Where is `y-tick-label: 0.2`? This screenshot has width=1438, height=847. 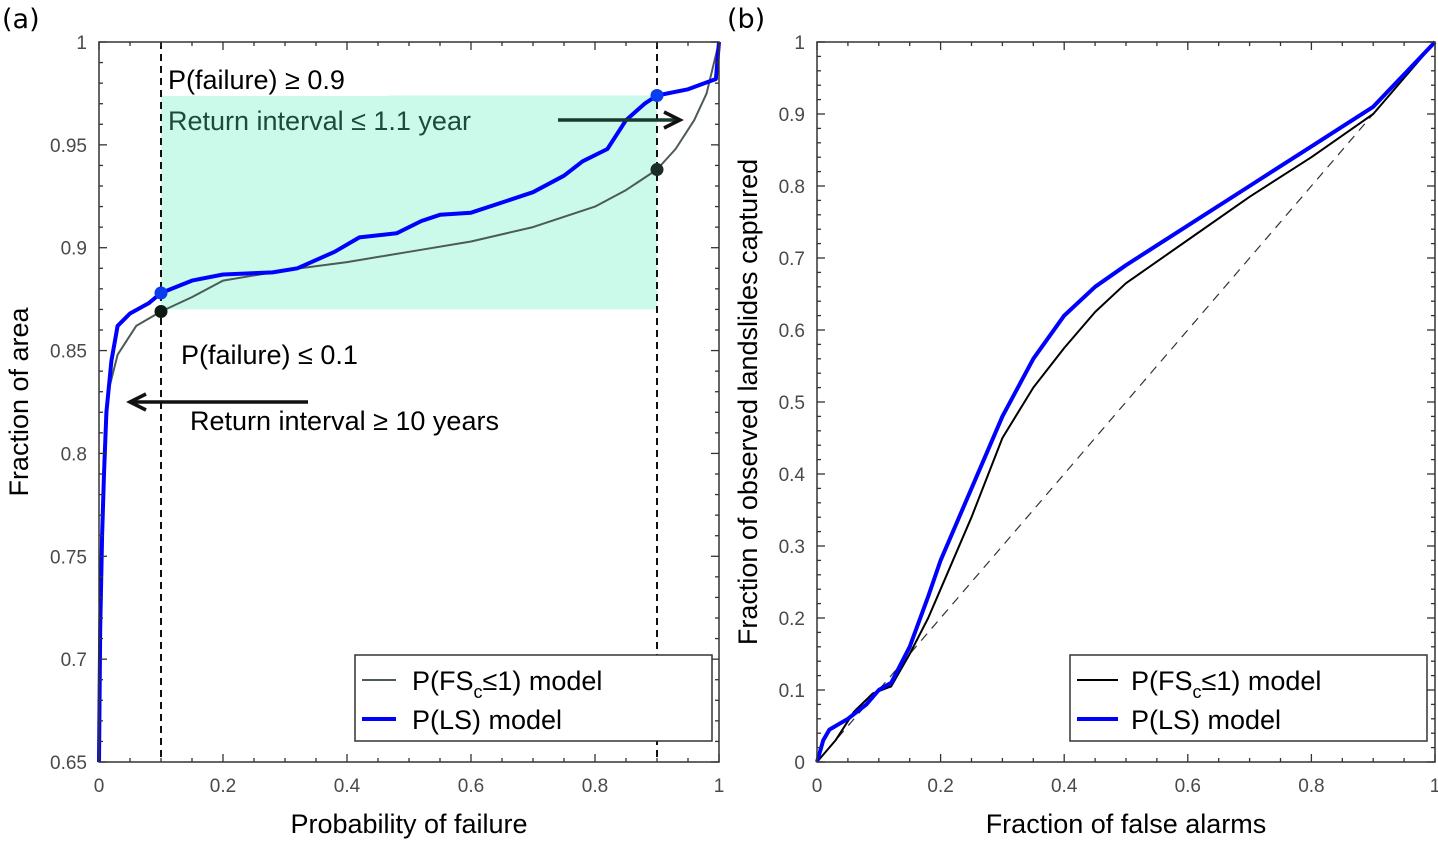
y-tick-label: 0.2 is located at coordinates (792, 619).